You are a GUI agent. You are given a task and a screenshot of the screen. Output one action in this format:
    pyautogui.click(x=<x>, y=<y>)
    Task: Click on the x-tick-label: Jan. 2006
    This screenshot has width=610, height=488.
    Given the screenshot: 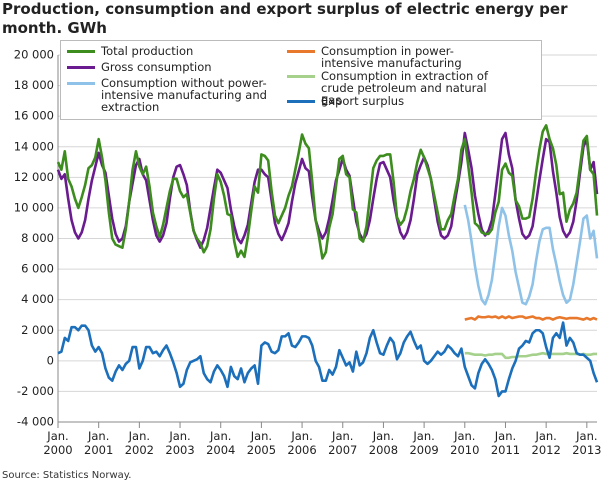 What is the action you would take?
    pyautogui.click(x=302, y=443)
    